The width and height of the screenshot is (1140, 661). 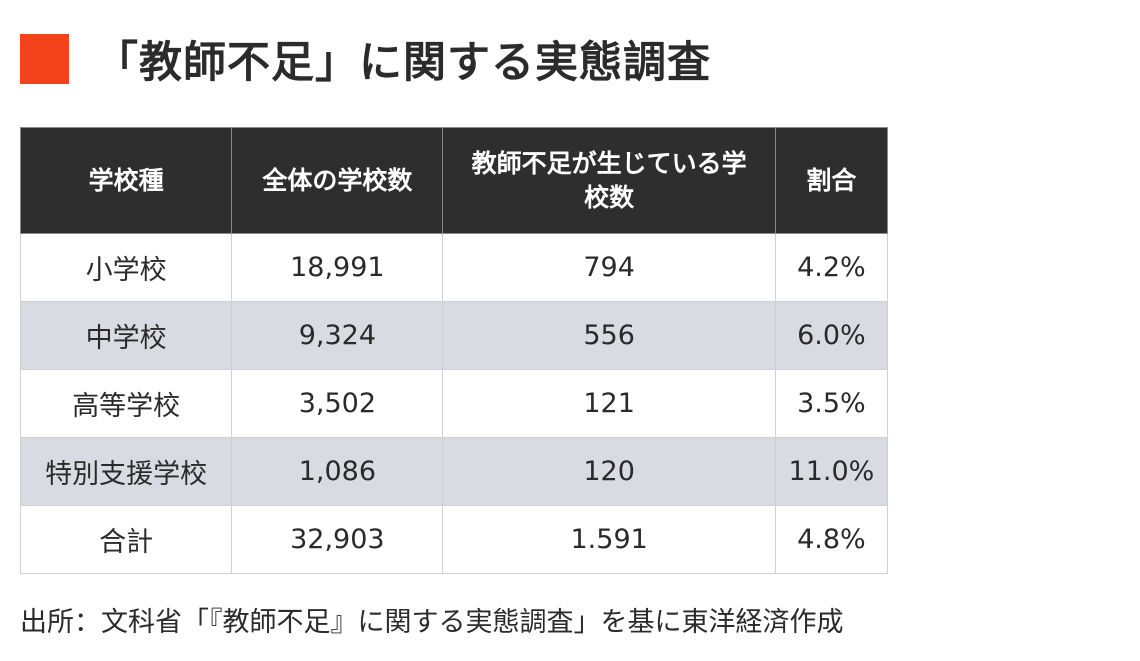 I want to click on cell-total-schools: 18,991, so click(x=337, y=267).